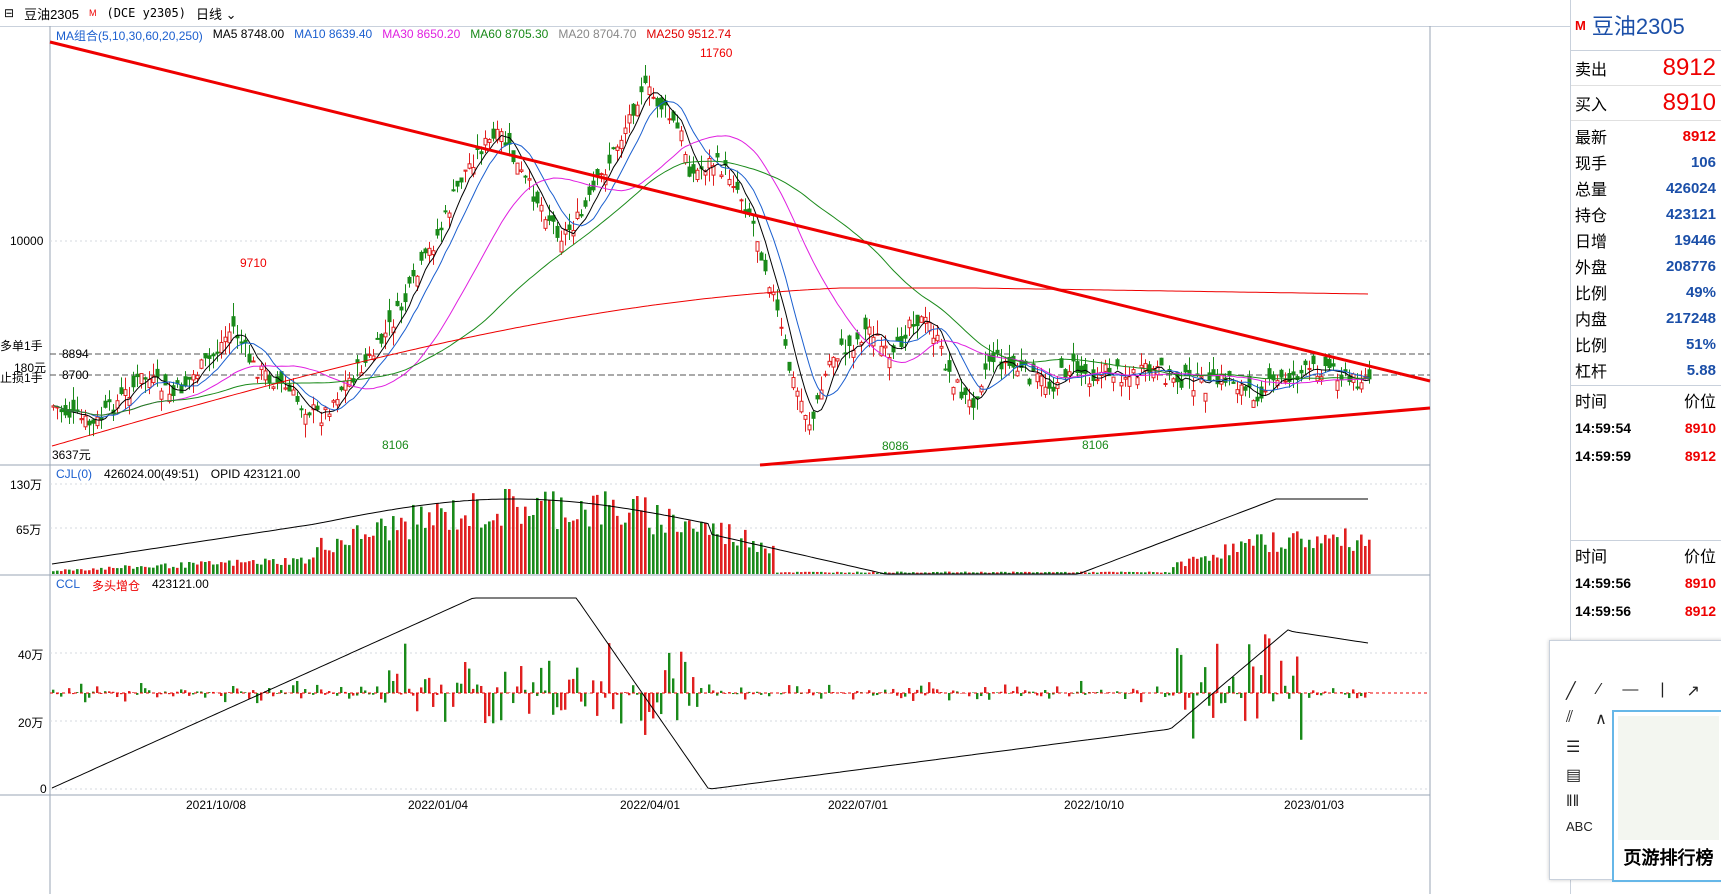  Describe the element at coordinates (129, 36) in the screenshot. I see `ma-legend-label: MA组合(5,10,30,60,20,250)` at that location.